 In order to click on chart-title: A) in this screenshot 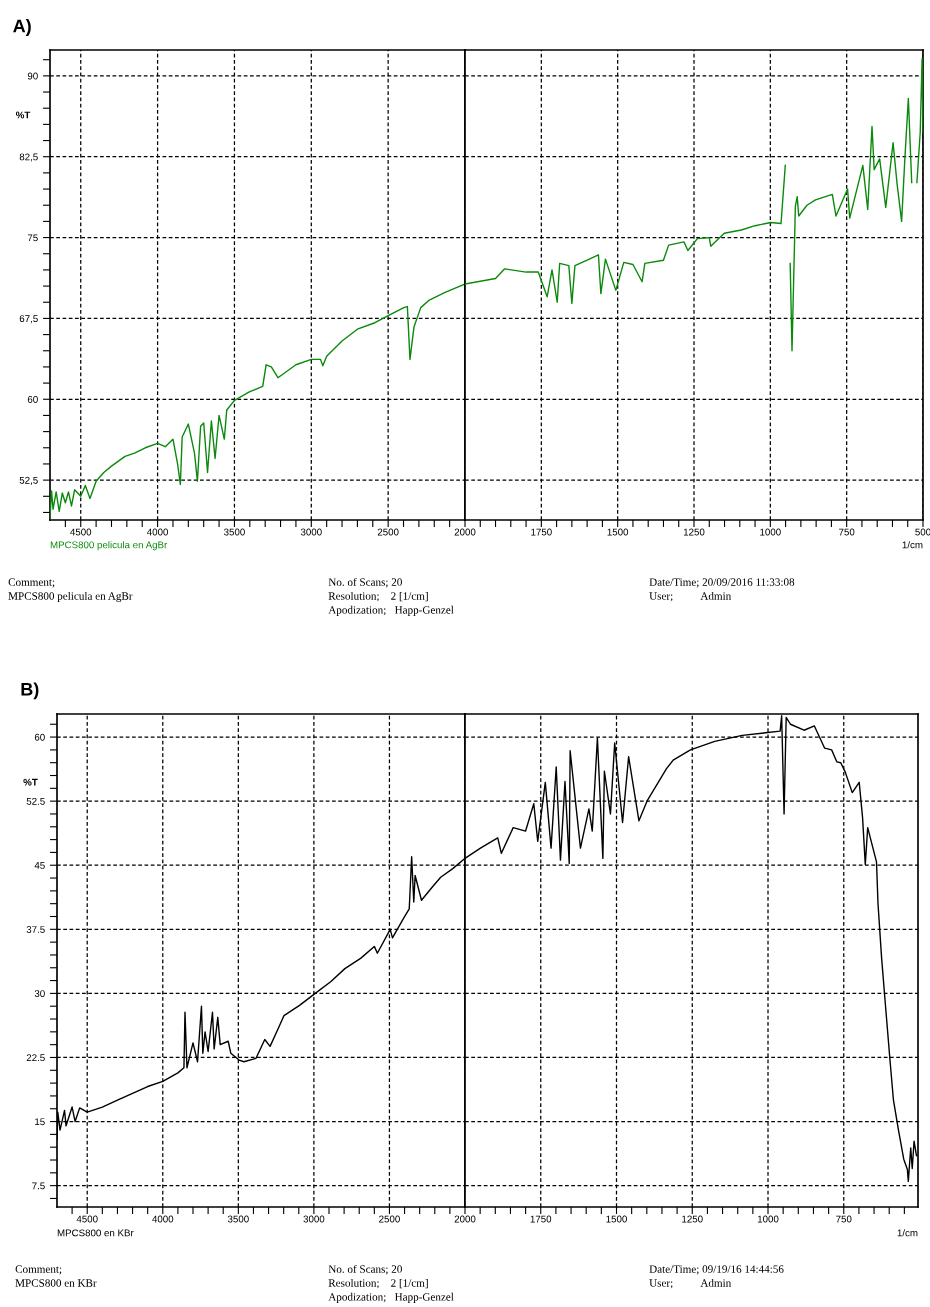, I will do `click(22, 27)`.